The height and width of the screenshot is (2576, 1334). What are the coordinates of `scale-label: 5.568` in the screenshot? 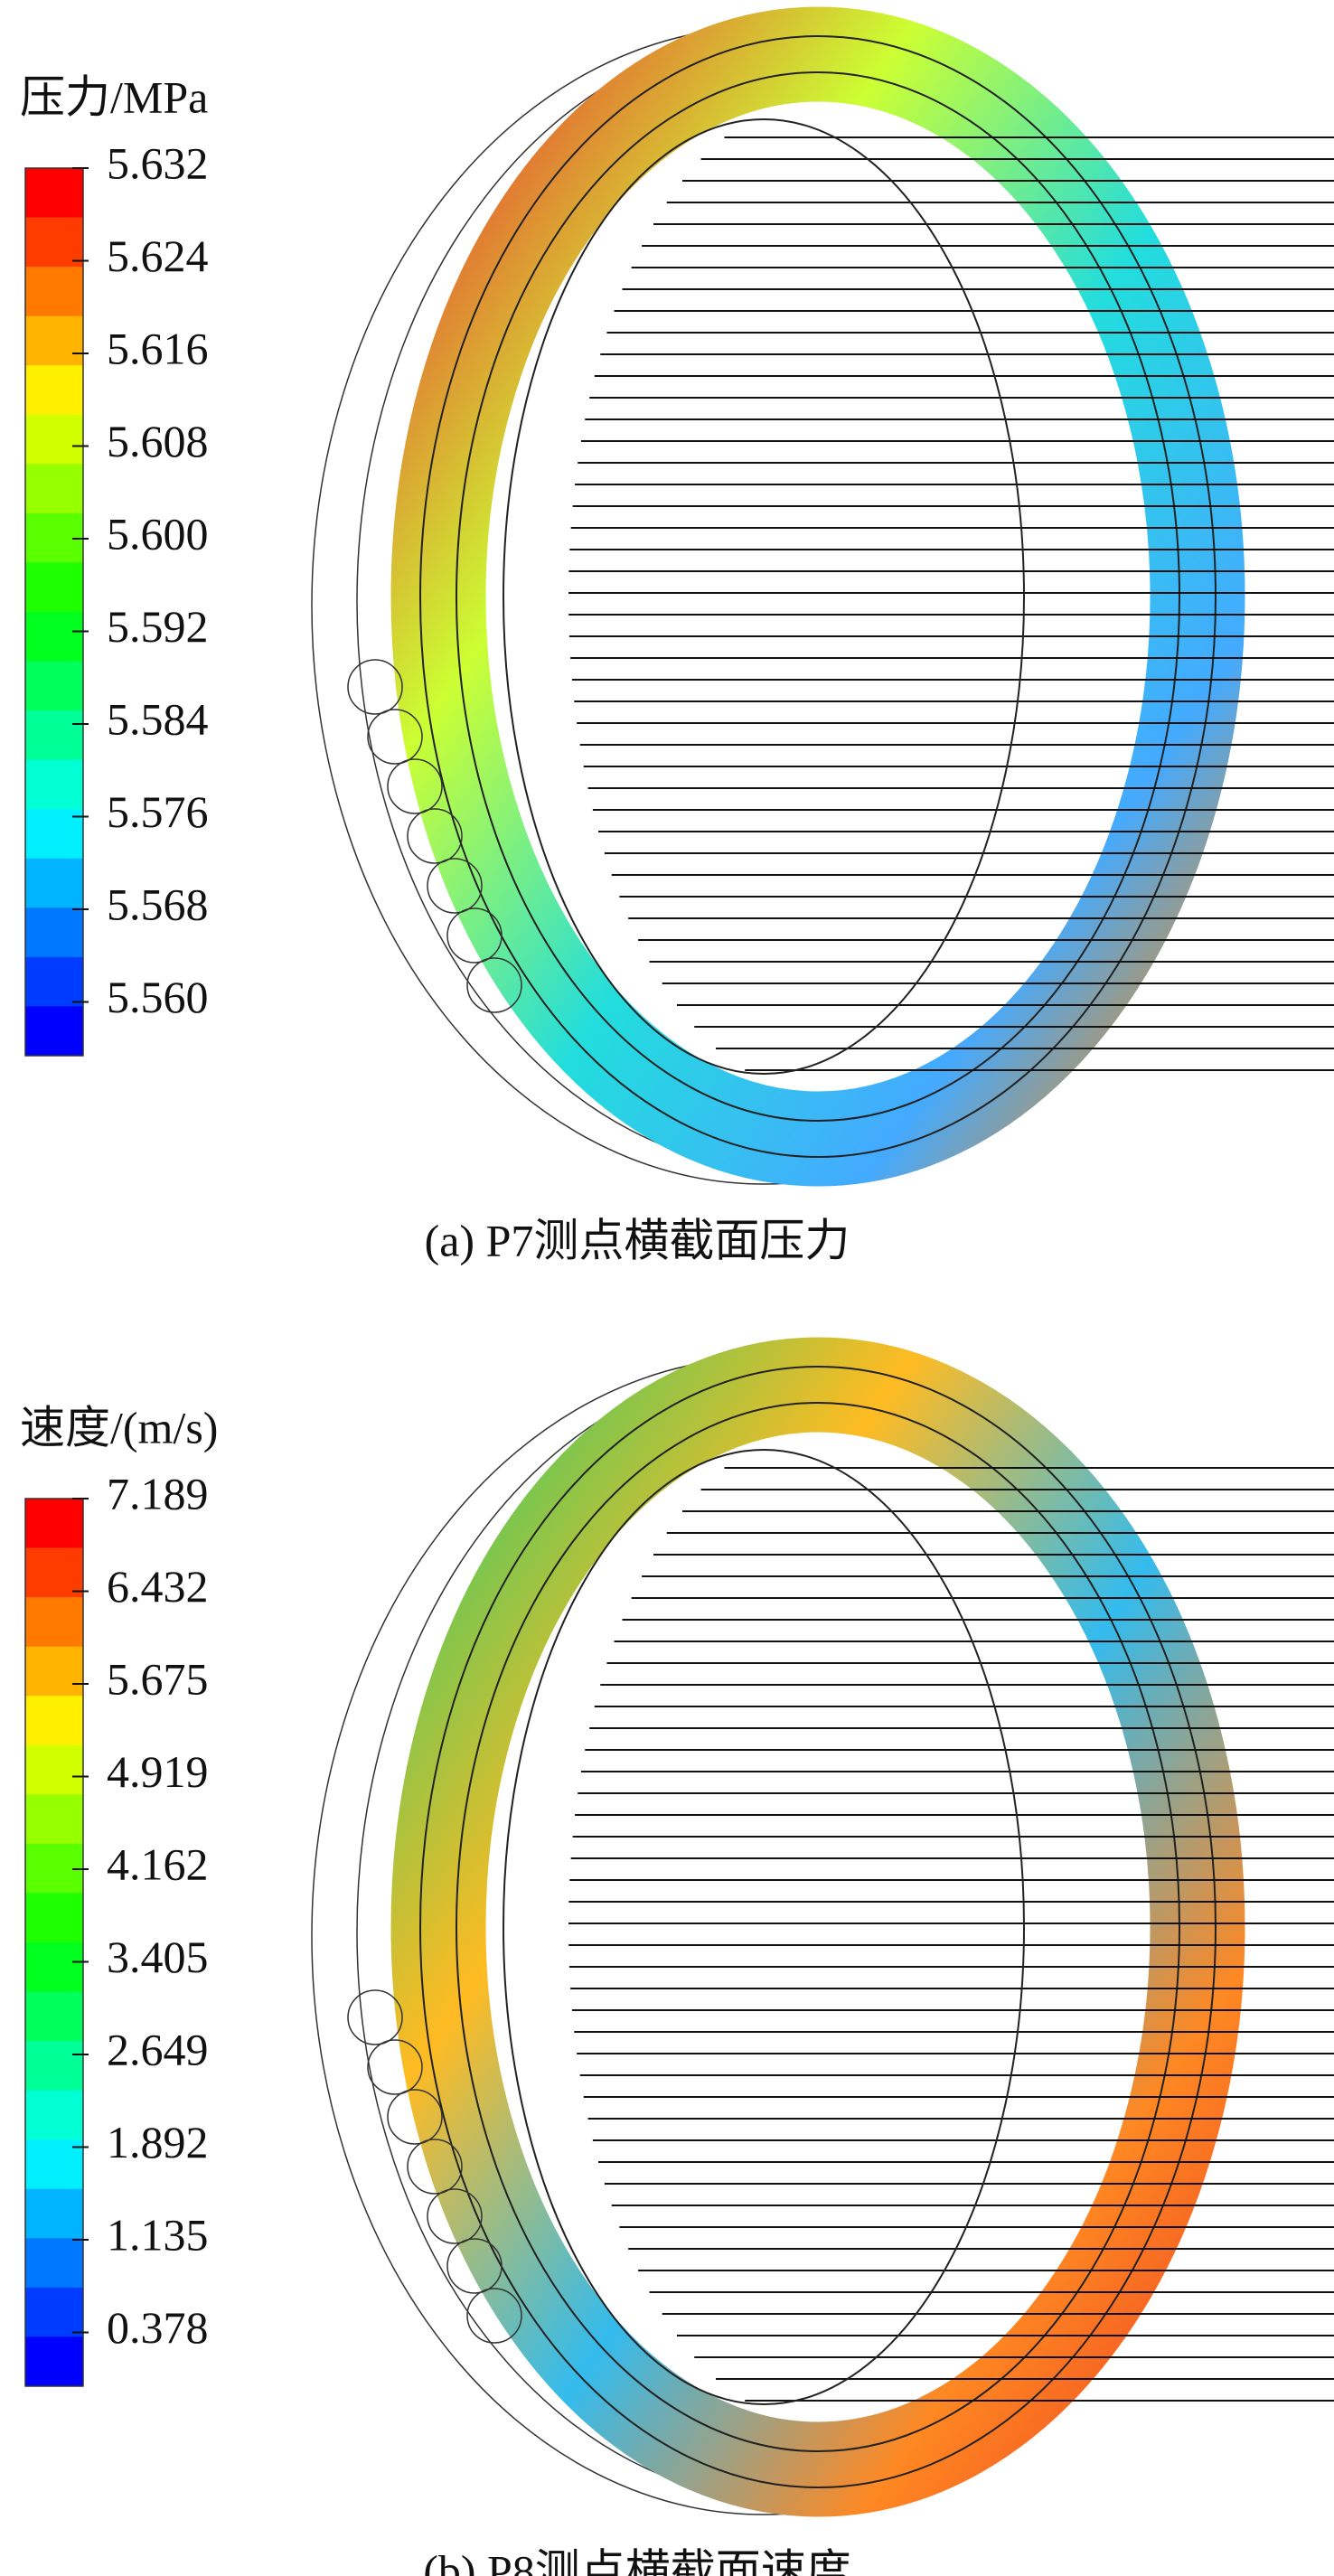 It's located at (158, 904).